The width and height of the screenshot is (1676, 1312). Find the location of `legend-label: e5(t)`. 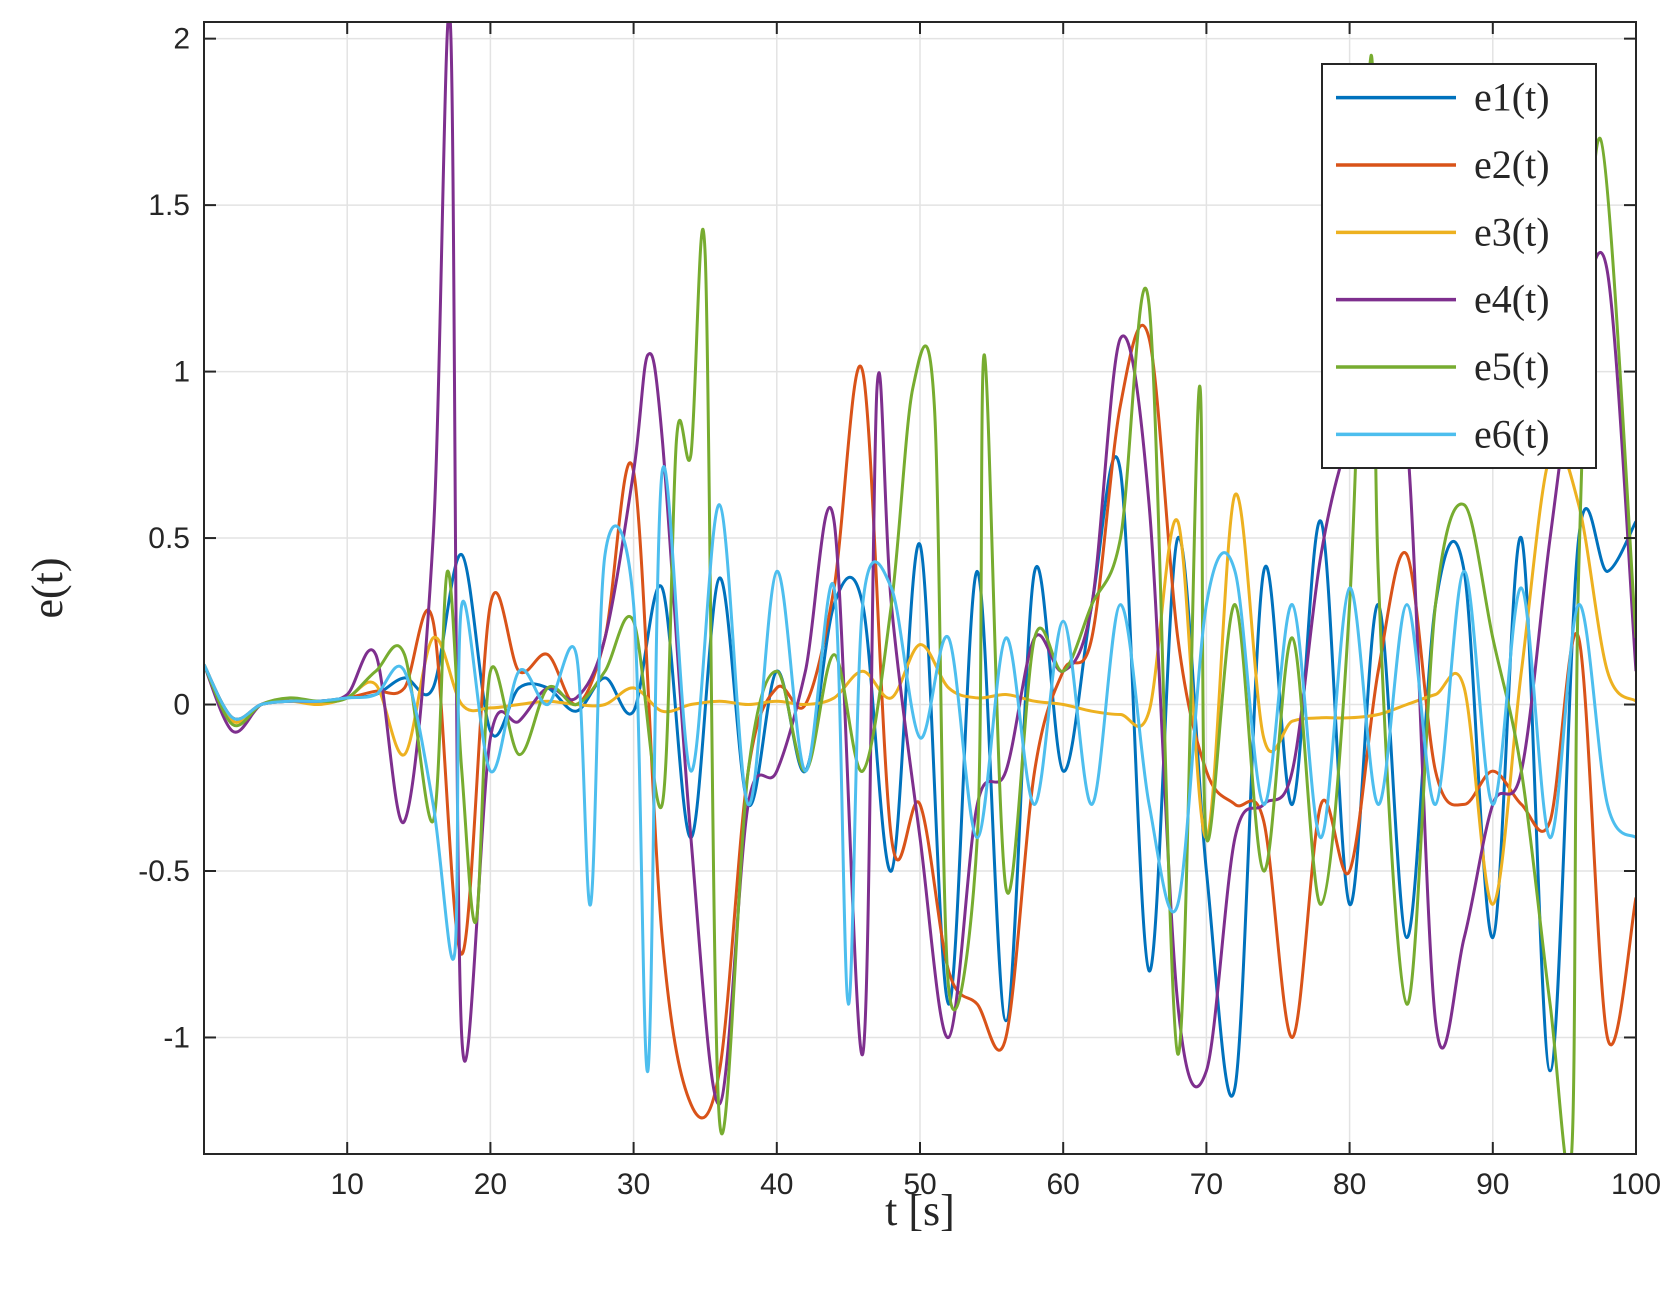

legend-label: e5(t) is located at coordinates (1512, 366).